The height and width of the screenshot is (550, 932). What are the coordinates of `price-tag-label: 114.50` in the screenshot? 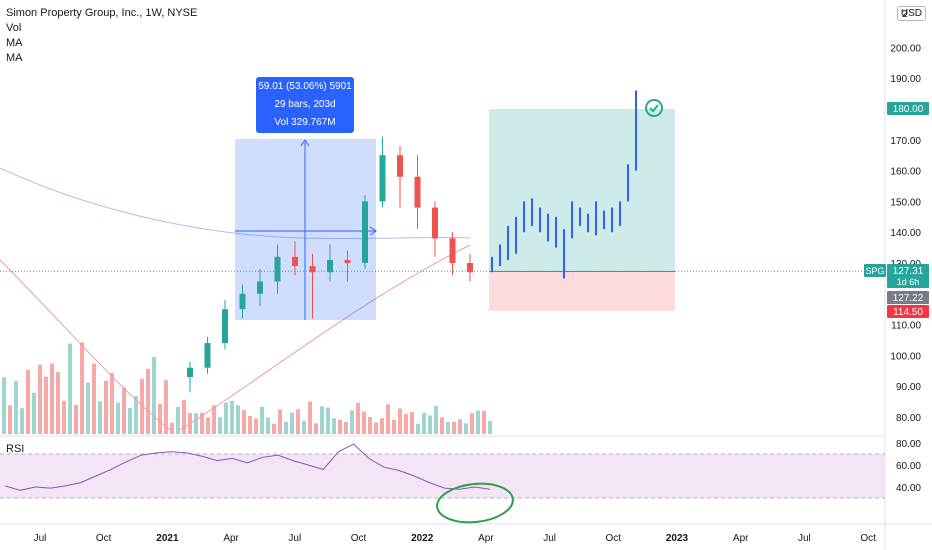 It's located at (908, 312).